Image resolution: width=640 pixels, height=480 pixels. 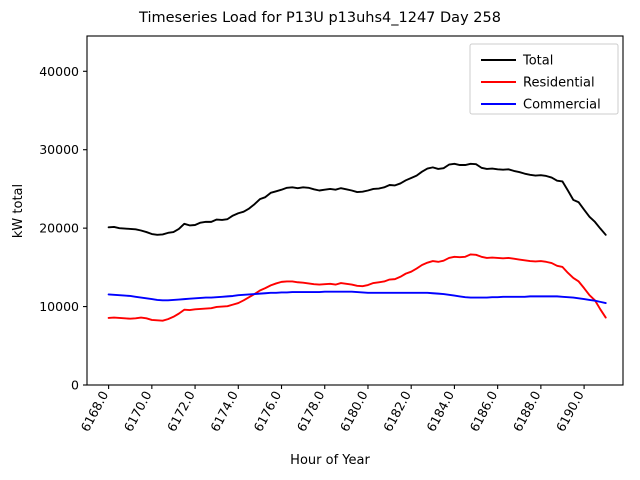 I want to click on series-line-total, so click(x=357, y=199).